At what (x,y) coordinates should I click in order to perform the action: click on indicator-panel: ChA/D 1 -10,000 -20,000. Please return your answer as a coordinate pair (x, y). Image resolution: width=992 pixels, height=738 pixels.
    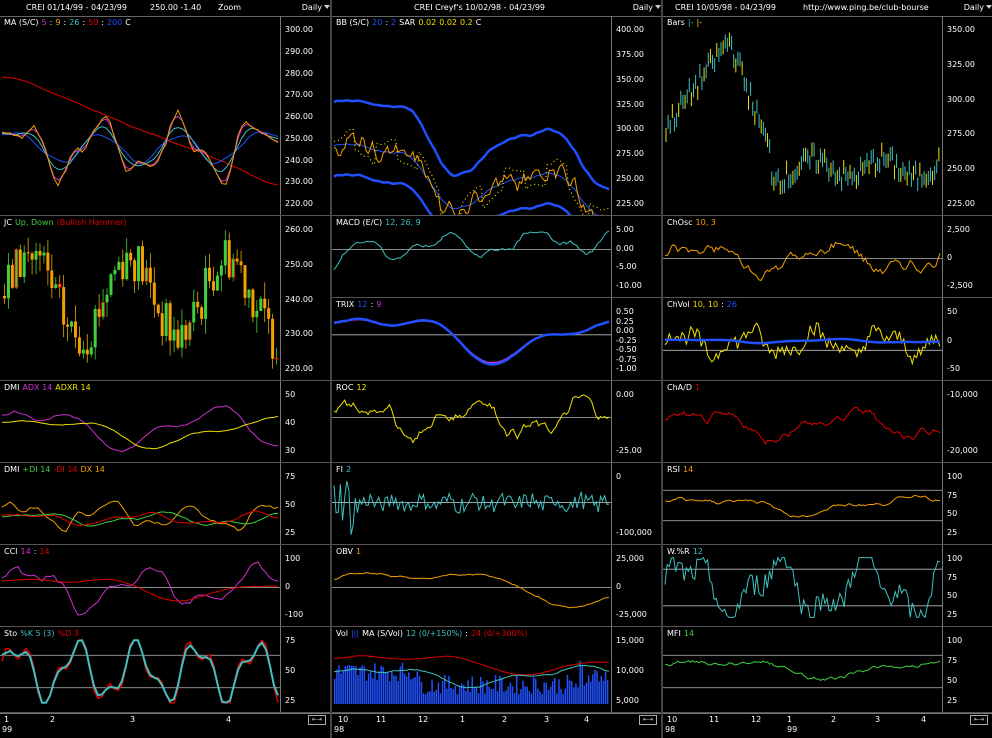
    Looking at the image, I should click on (827, 422).